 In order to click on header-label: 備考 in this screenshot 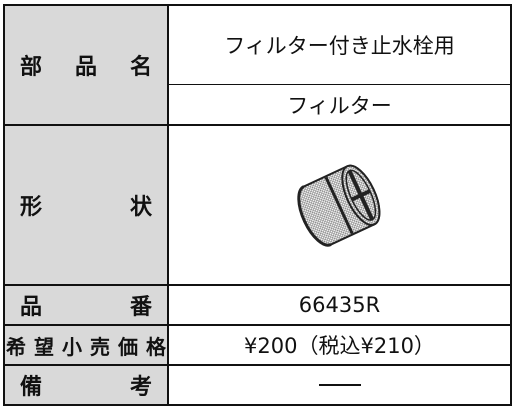, I will do `click(86, 387)`.